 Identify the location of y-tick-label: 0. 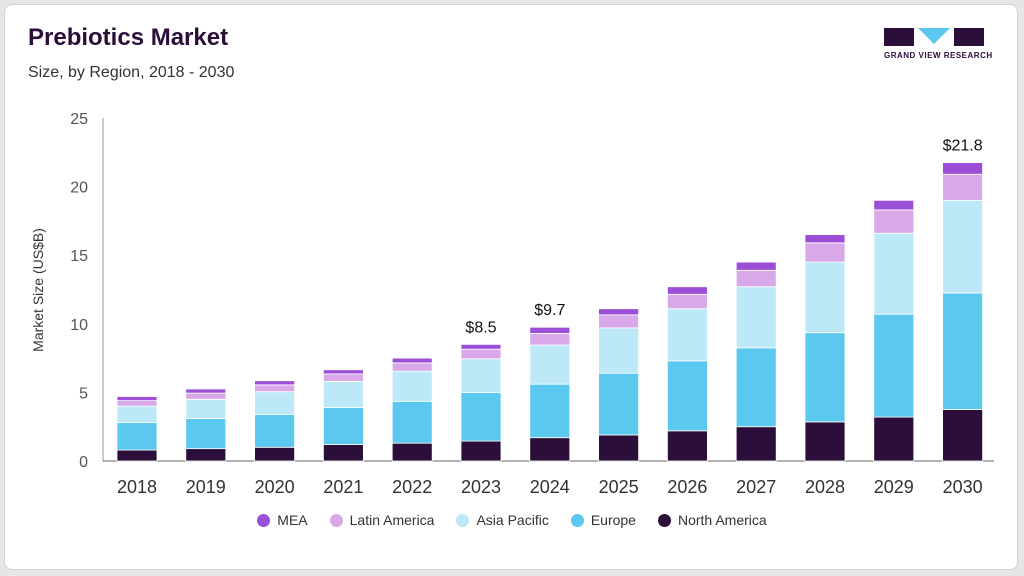
(83, 462).